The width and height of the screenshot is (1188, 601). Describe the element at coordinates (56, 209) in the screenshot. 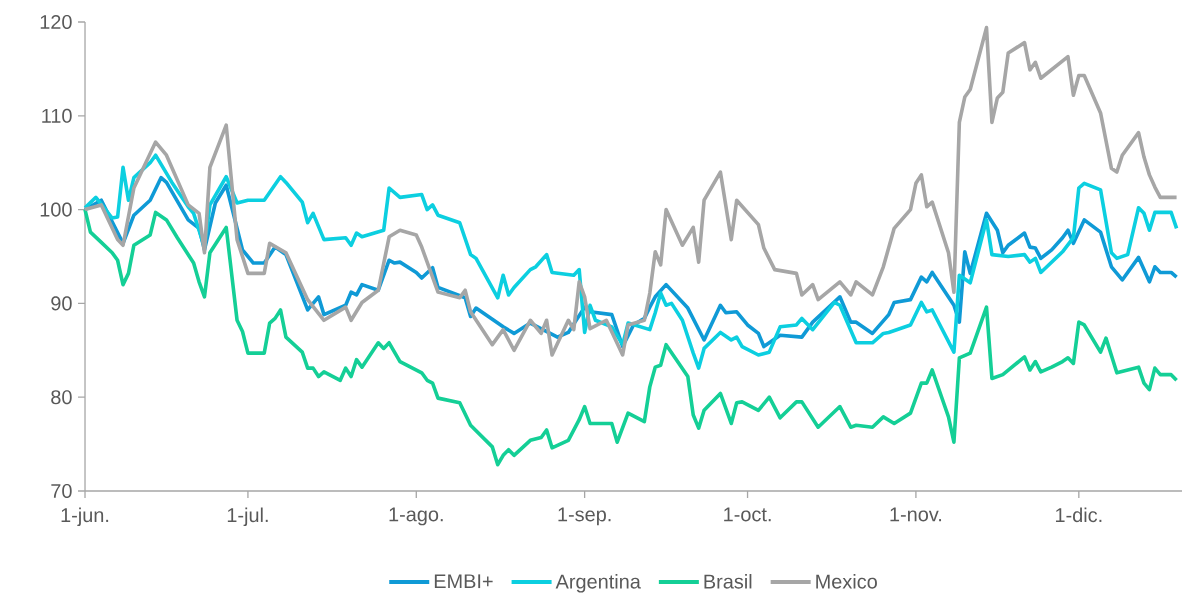

I see `y-tick-label: 100` at that location.